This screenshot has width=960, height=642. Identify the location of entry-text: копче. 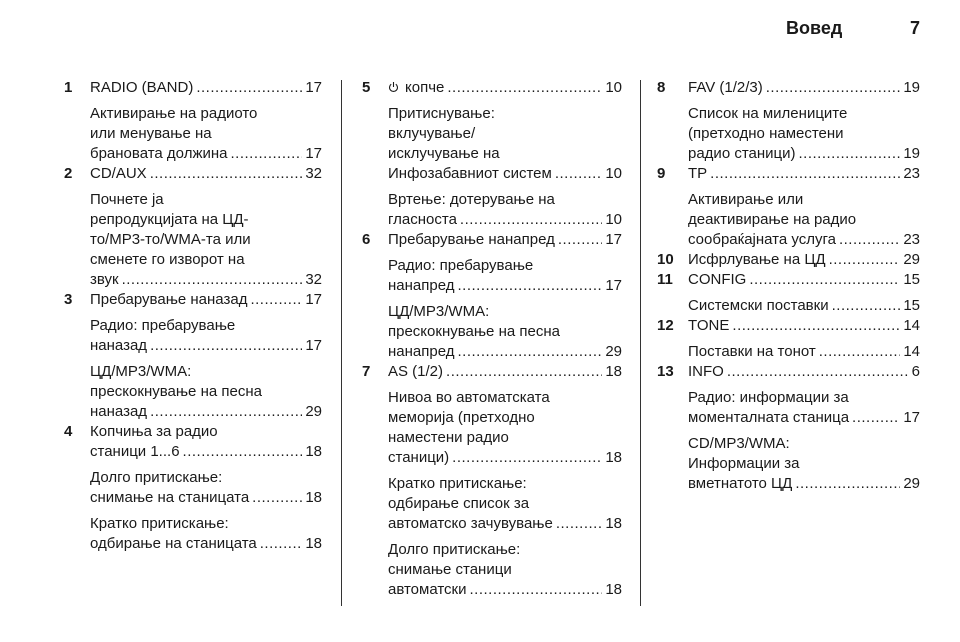
(416, 88).